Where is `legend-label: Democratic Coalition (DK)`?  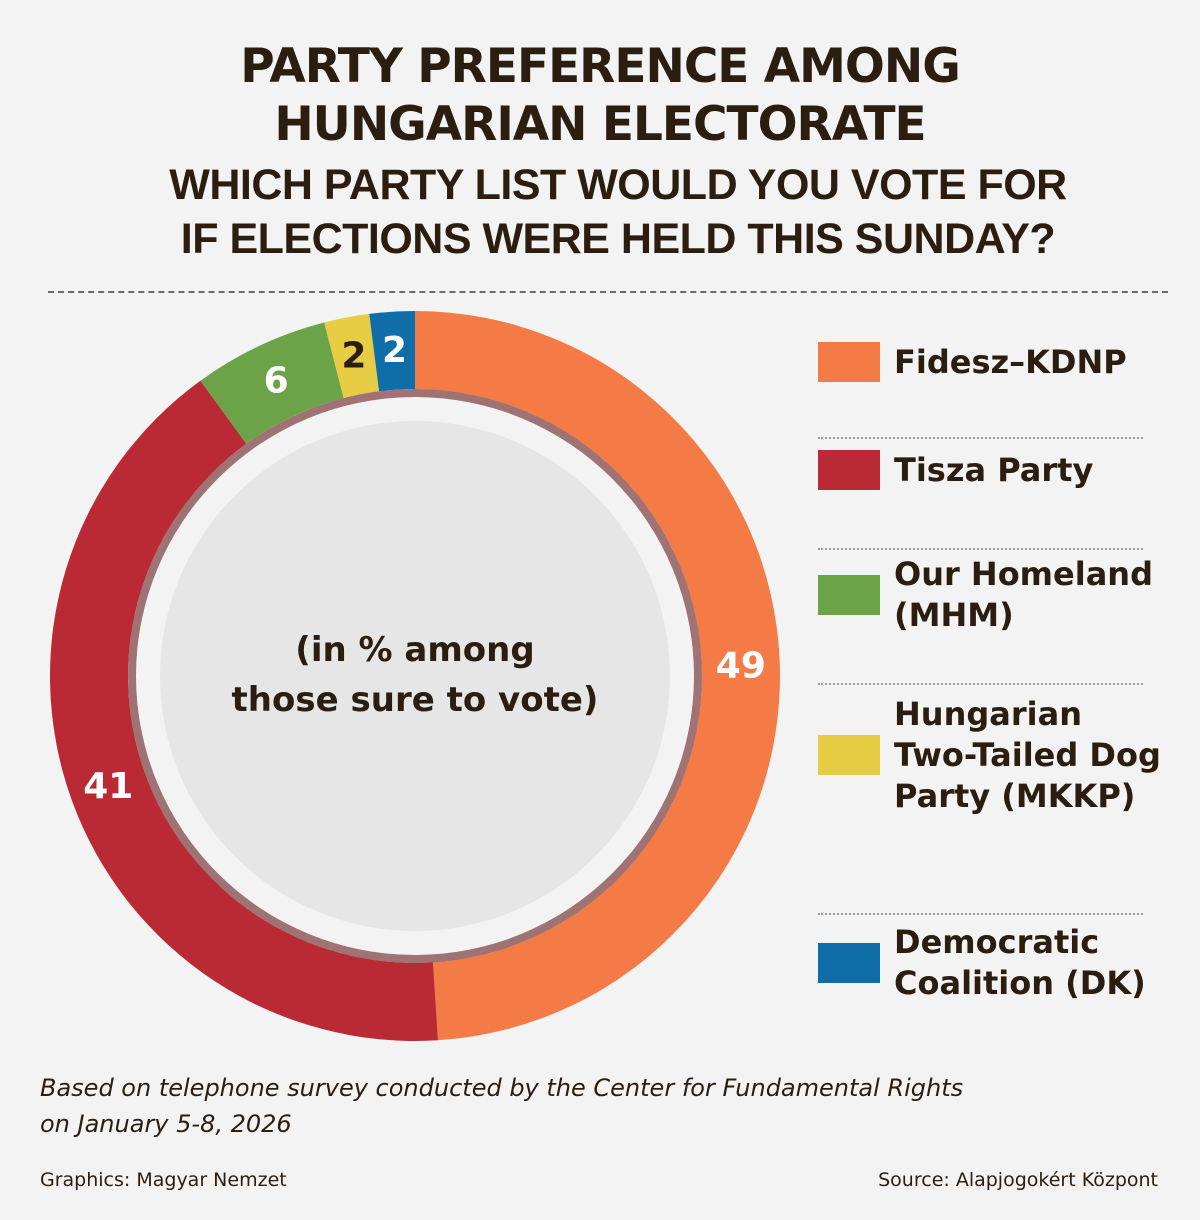
legend-label: Democratic Coalition (DK) is located at coordinates (1020, 962).